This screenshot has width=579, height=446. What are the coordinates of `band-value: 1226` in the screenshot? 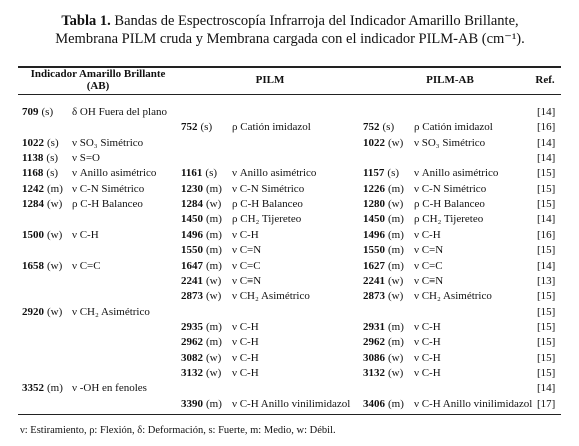 It's located at (374, 188).